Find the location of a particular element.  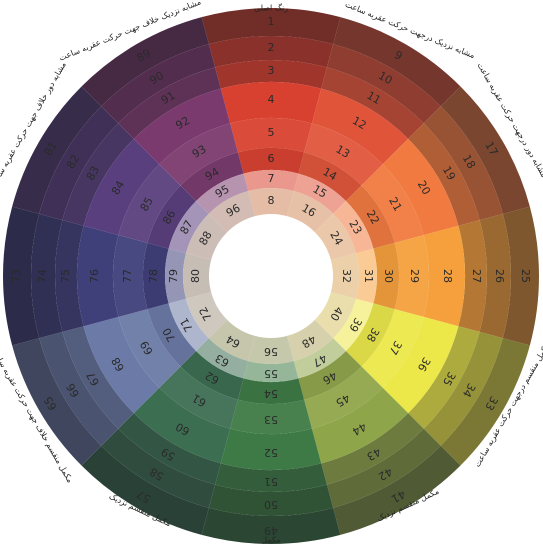

cell-number: 90 is located at coordinates (156, 78).